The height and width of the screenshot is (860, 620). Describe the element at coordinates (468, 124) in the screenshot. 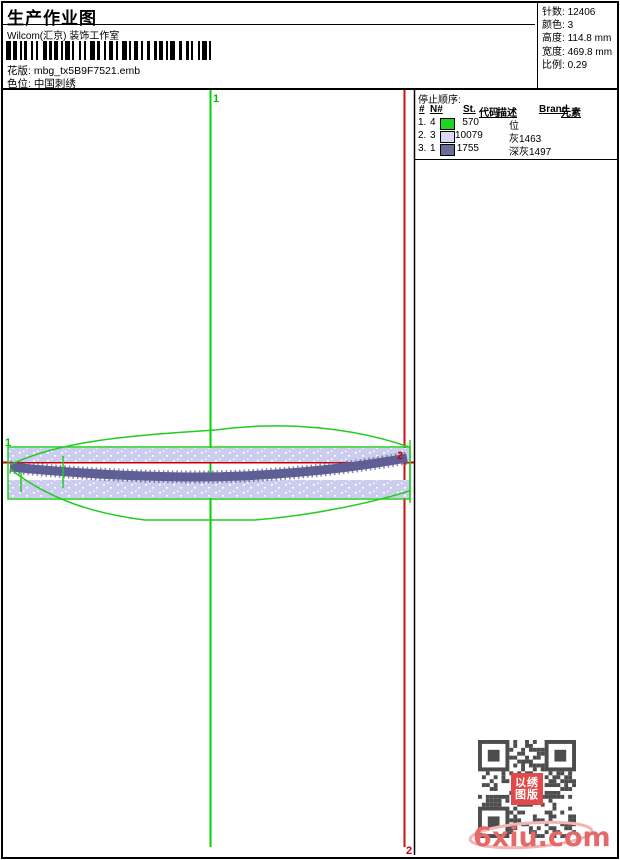

I see `stop-row-1: 1. 4 570 位` at that location.